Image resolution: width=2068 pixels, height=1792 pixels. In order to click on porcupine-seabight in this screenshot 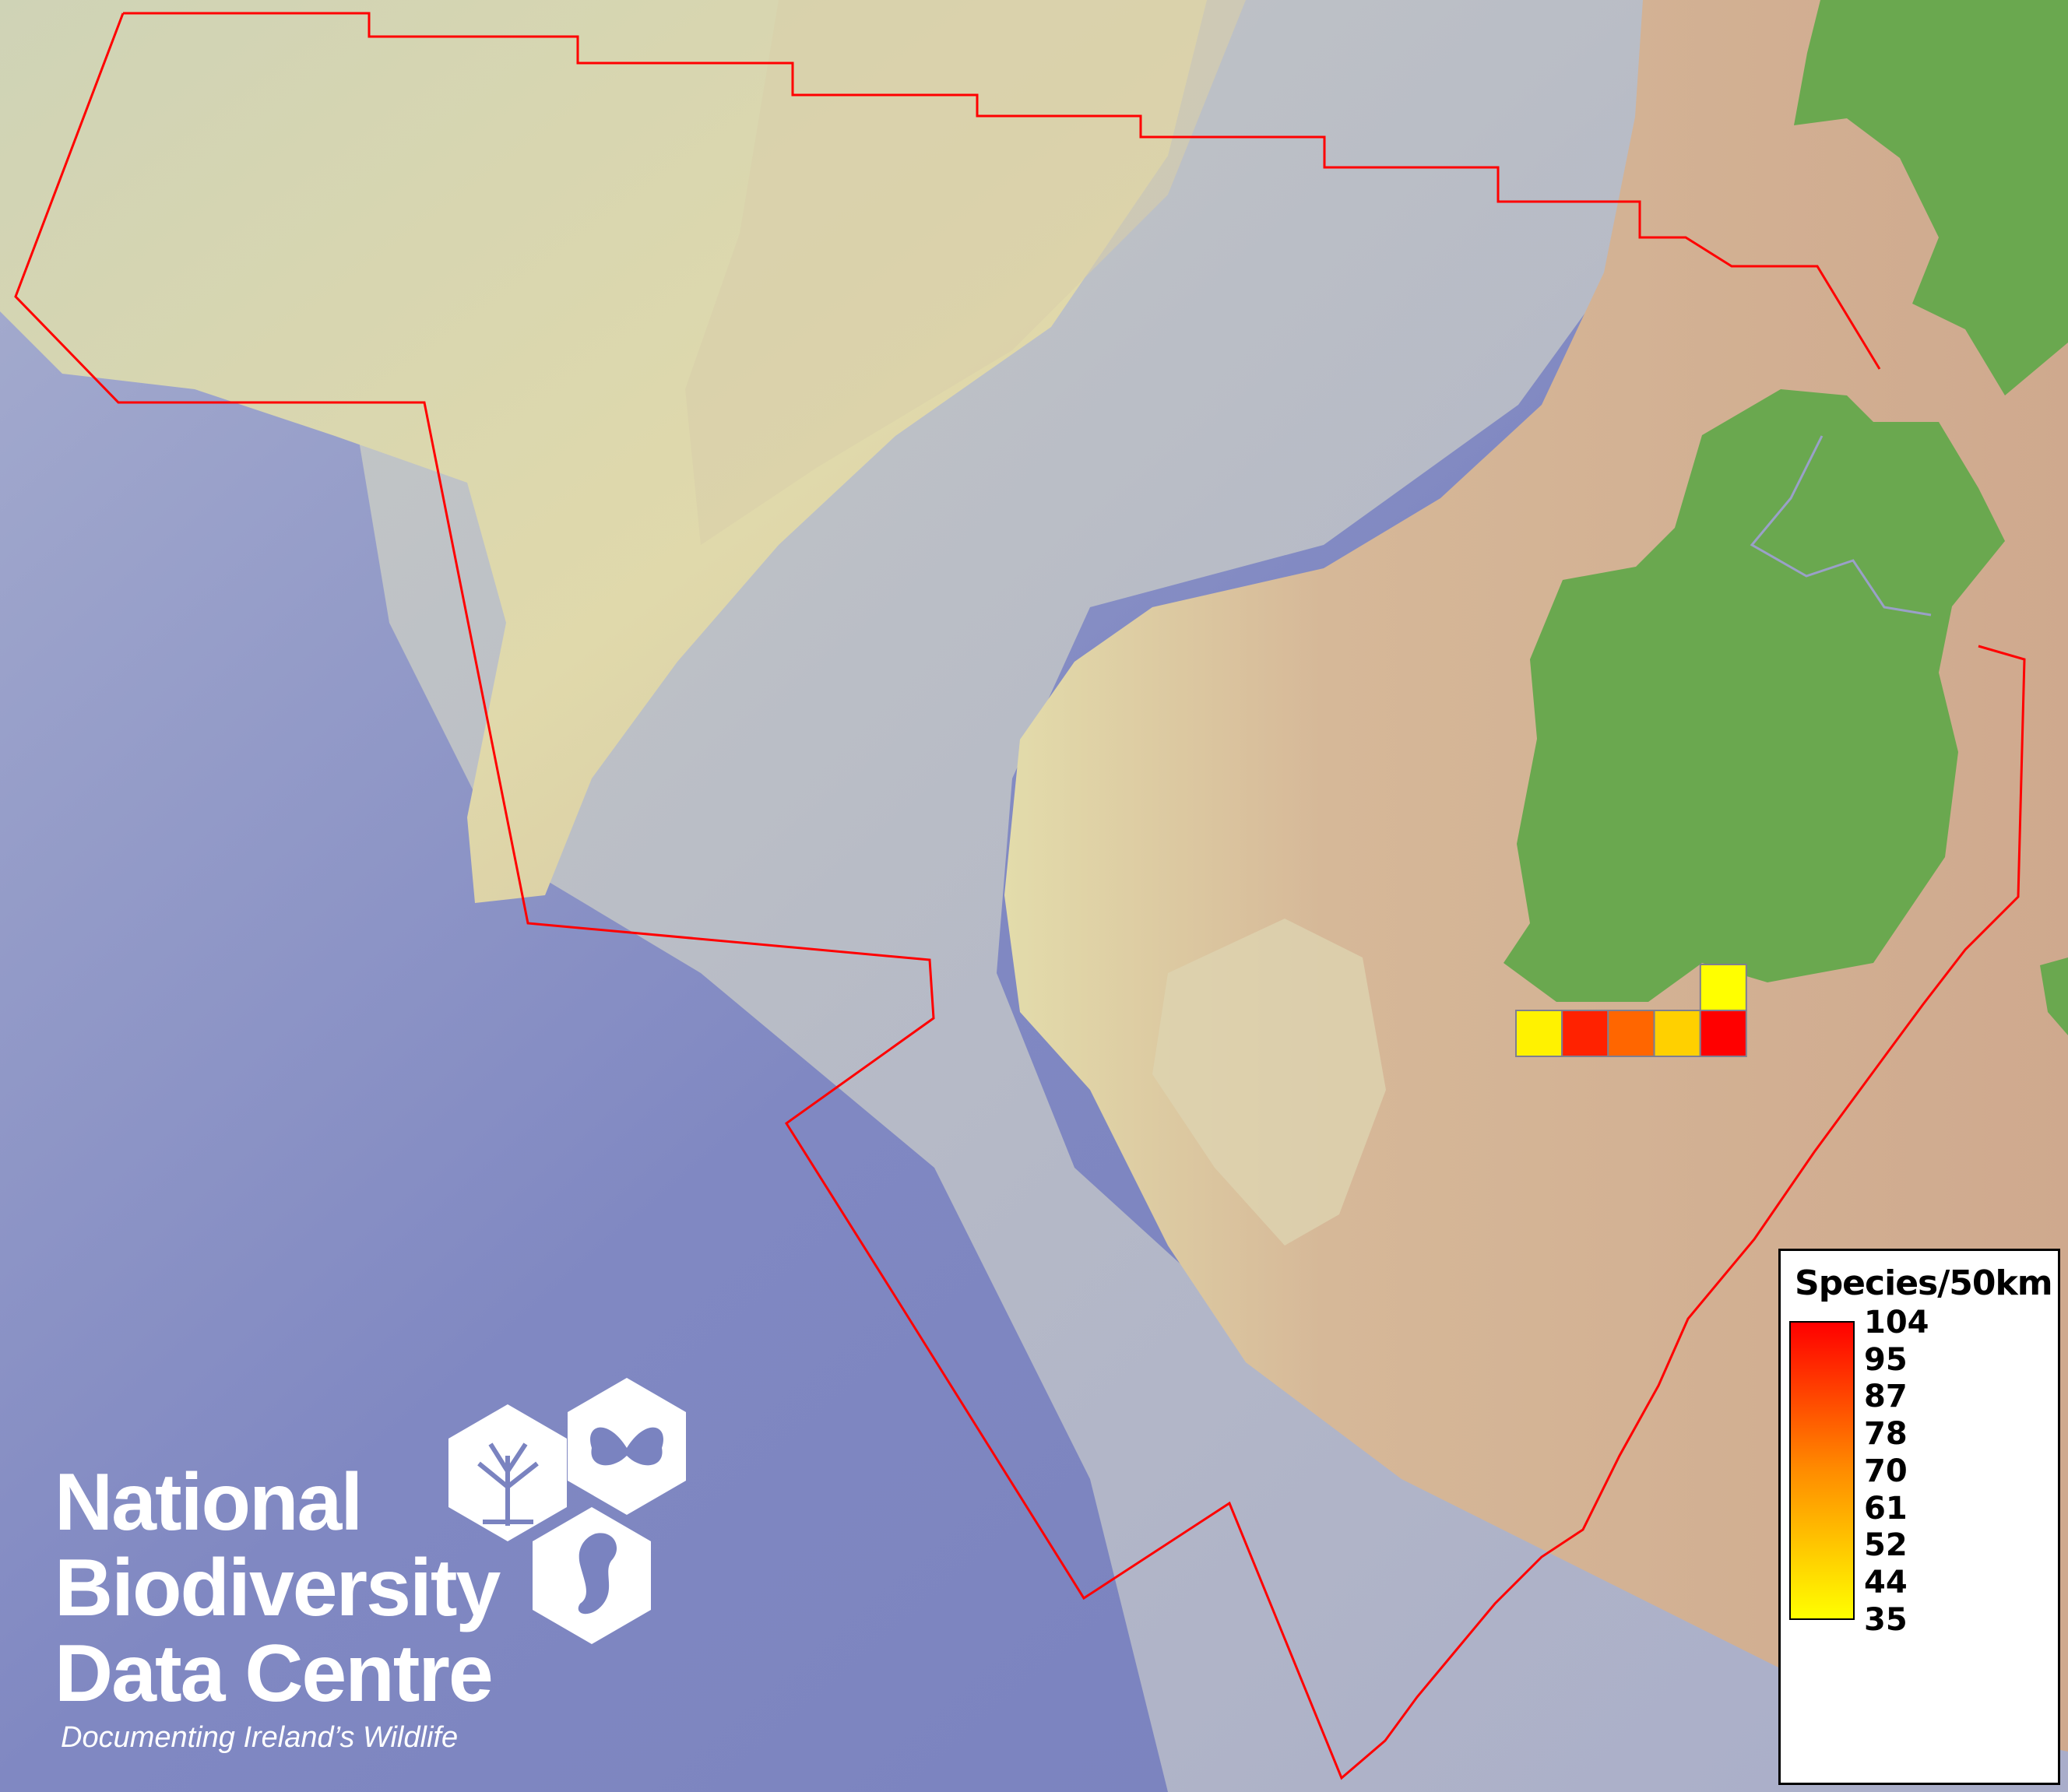, I will do `click(1269, 1082)`.